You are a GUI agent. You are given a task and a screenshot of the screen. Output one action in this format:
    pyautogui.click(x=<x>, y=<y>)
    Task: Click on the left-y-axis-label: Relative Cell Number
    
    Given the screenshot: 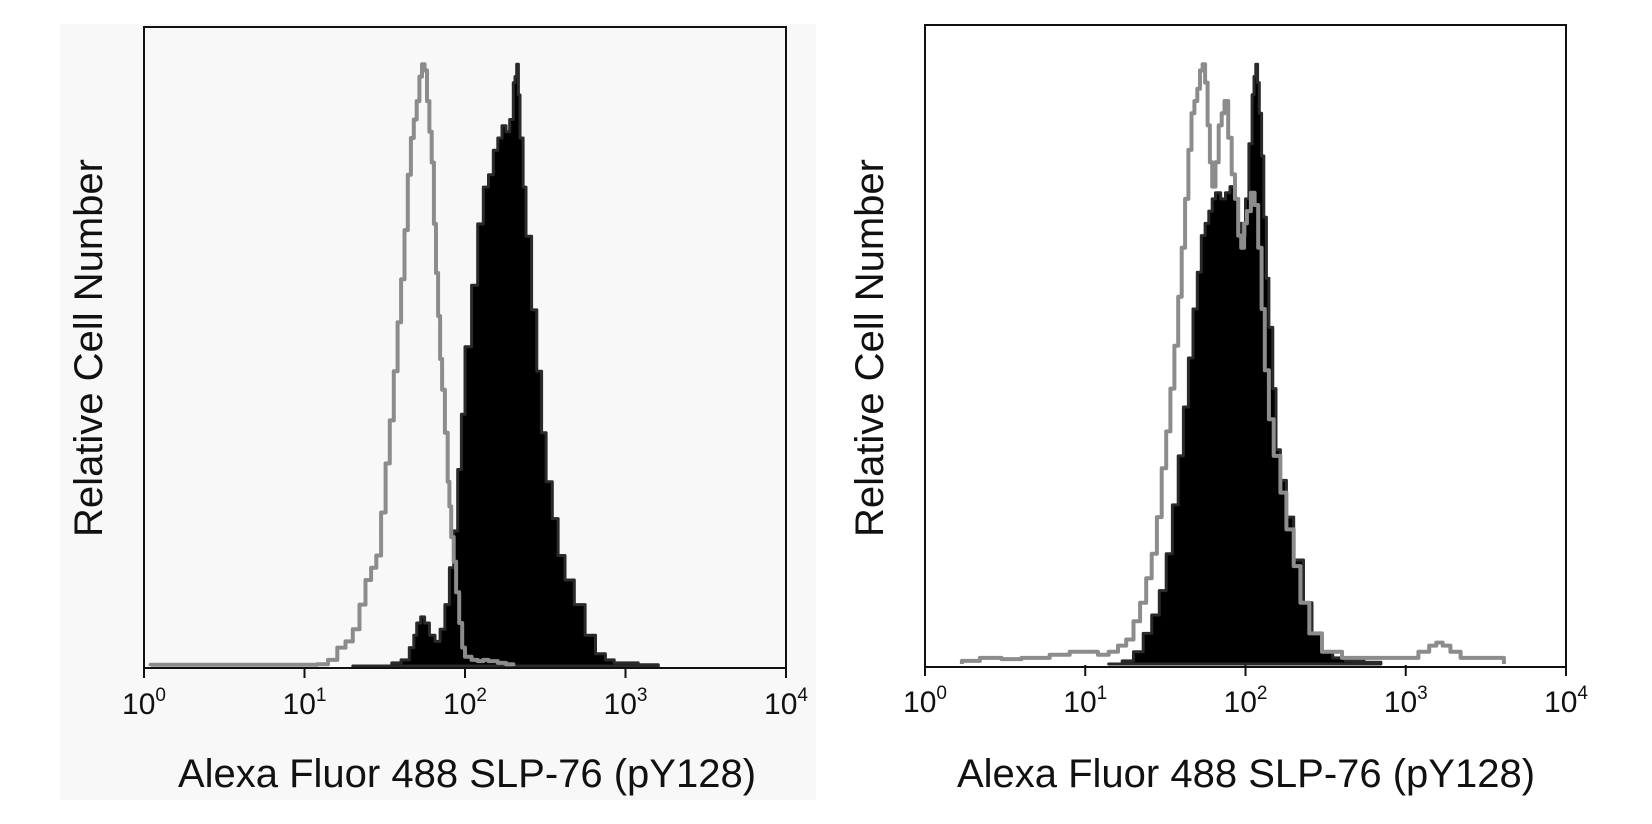 What is the action you would take?
    pyautogui.click(x=89, y=348)
    